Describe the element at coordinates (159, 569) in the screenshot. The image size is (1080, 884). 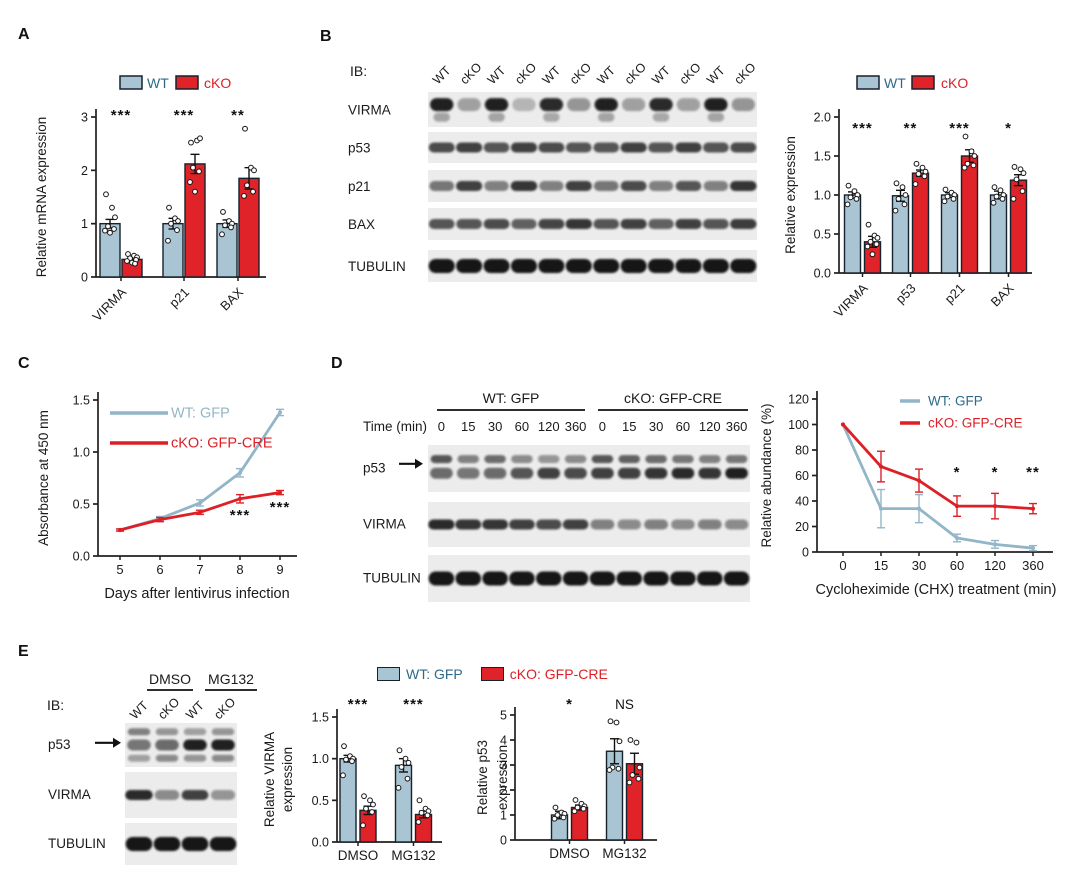
I see `svg-text: 6` at that location.